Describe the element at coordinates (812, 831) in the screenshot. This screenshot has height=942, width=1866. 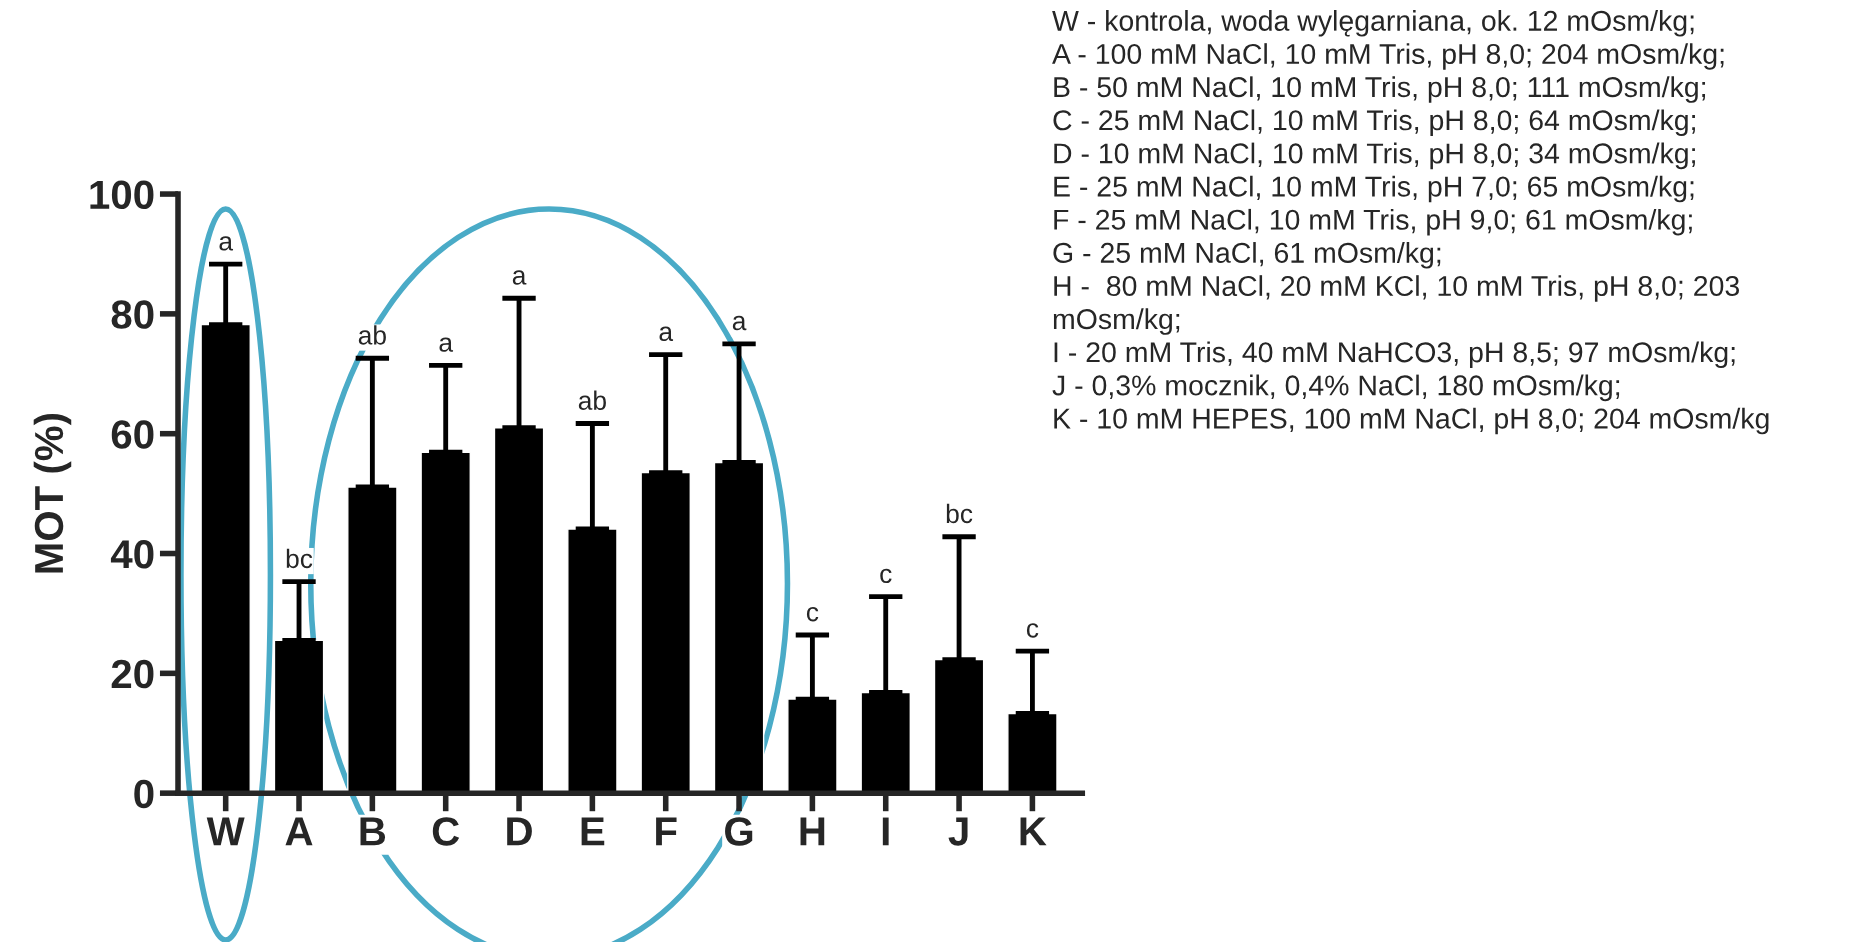
I see `x-tick-label: H` at that location.